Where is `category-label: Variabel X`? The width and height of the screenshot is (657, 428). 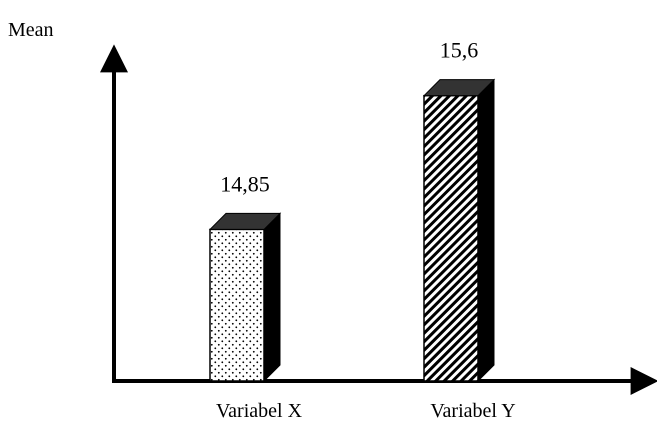 category-label: Variabel X is located at coordinates (259, 411).